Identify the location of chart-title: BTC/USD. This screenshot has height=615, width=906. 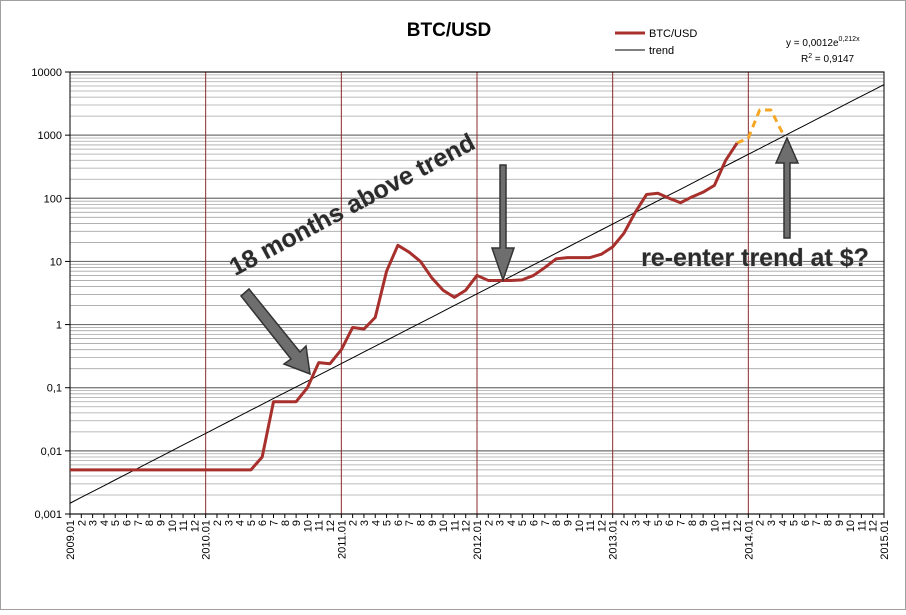
(449, 30).